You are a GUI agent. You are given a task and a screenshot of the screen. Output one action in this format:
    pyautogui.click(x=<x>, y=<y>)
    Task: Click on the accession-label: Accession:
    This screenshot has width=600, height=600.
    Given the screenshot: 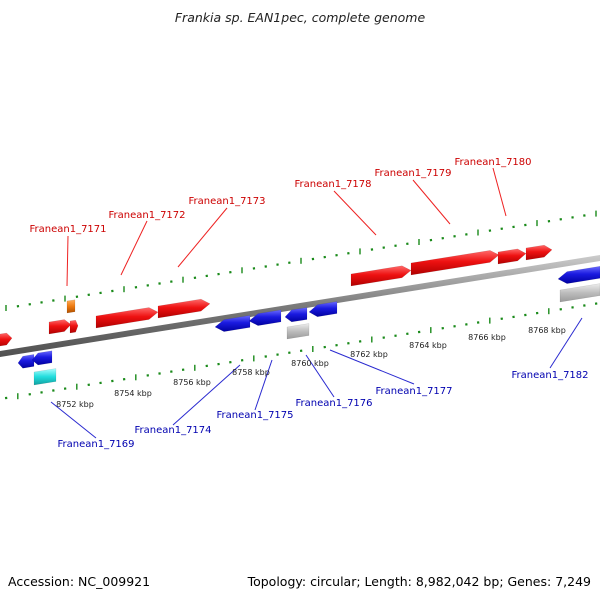 What is the action you would take?
    pyautogui.click(x=41, y=581)
    